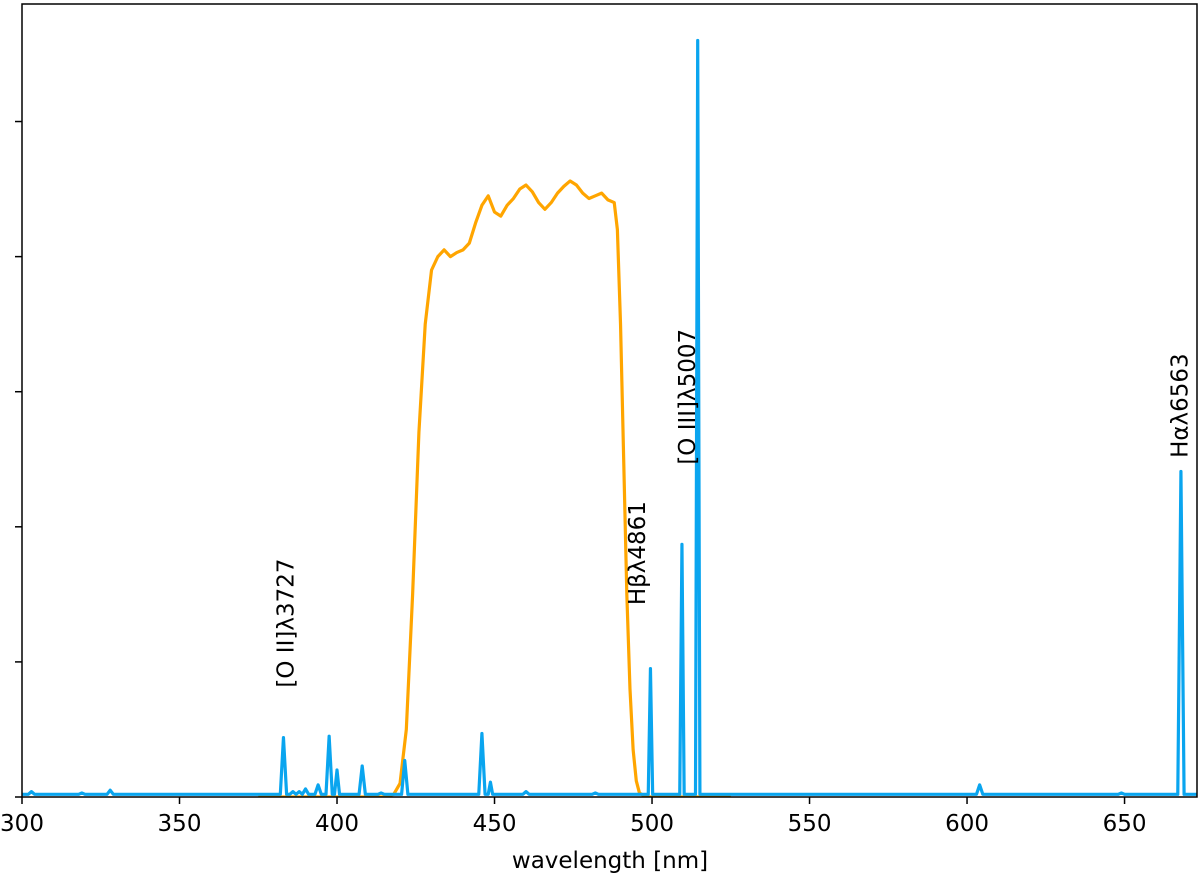  Describe the element at coordinates (967, 824) in the screenshot. I see `x-tick-label: 600` at that location.